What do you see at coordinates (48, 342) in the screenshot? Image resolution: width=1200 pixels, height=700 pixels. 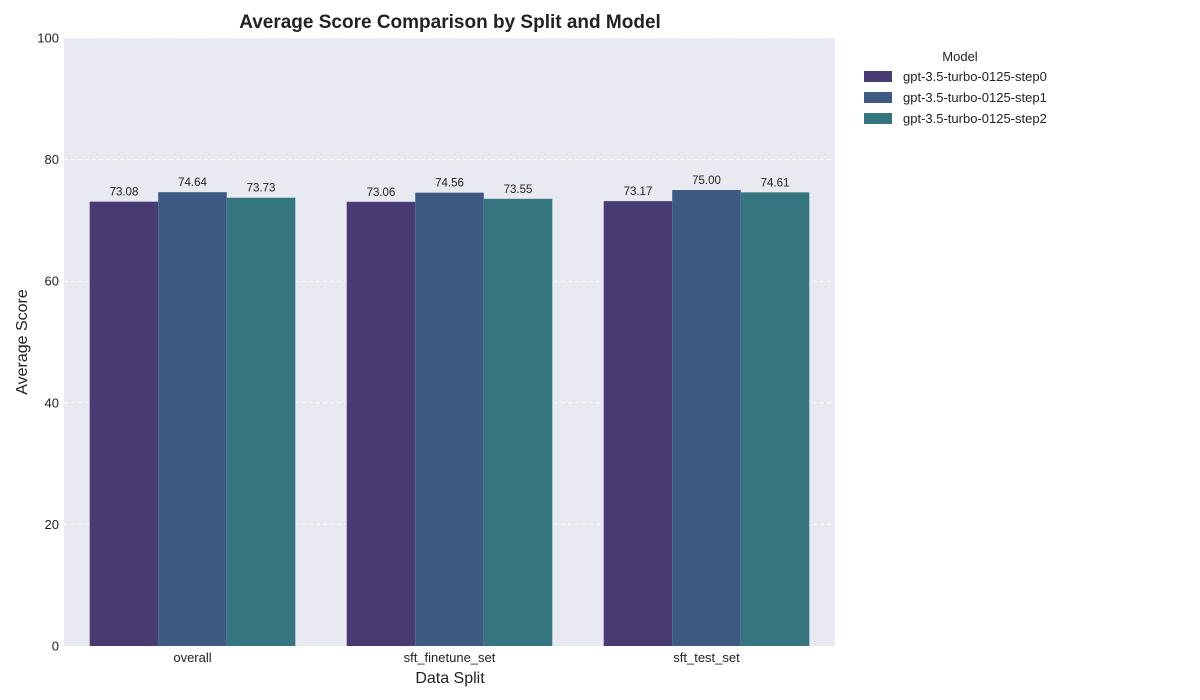 I see `y-axis-ticks: 0 20 40 60 80 100` at bounding box center [48, 342].